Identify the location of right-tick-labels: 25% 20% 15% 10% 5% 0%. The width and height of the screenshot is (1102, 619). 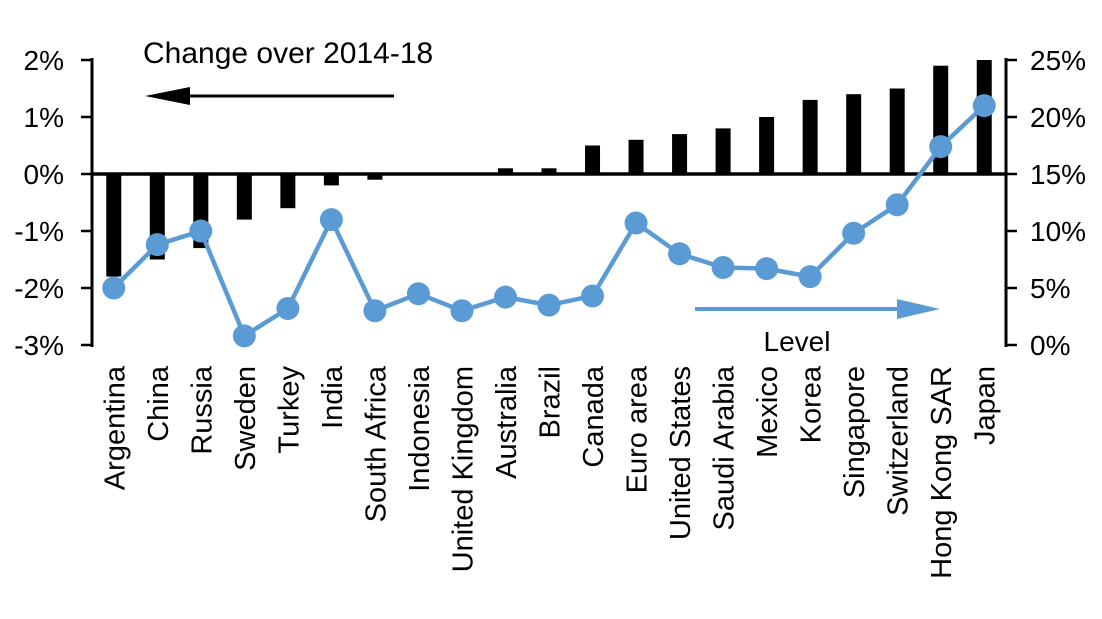
(1058, 203).